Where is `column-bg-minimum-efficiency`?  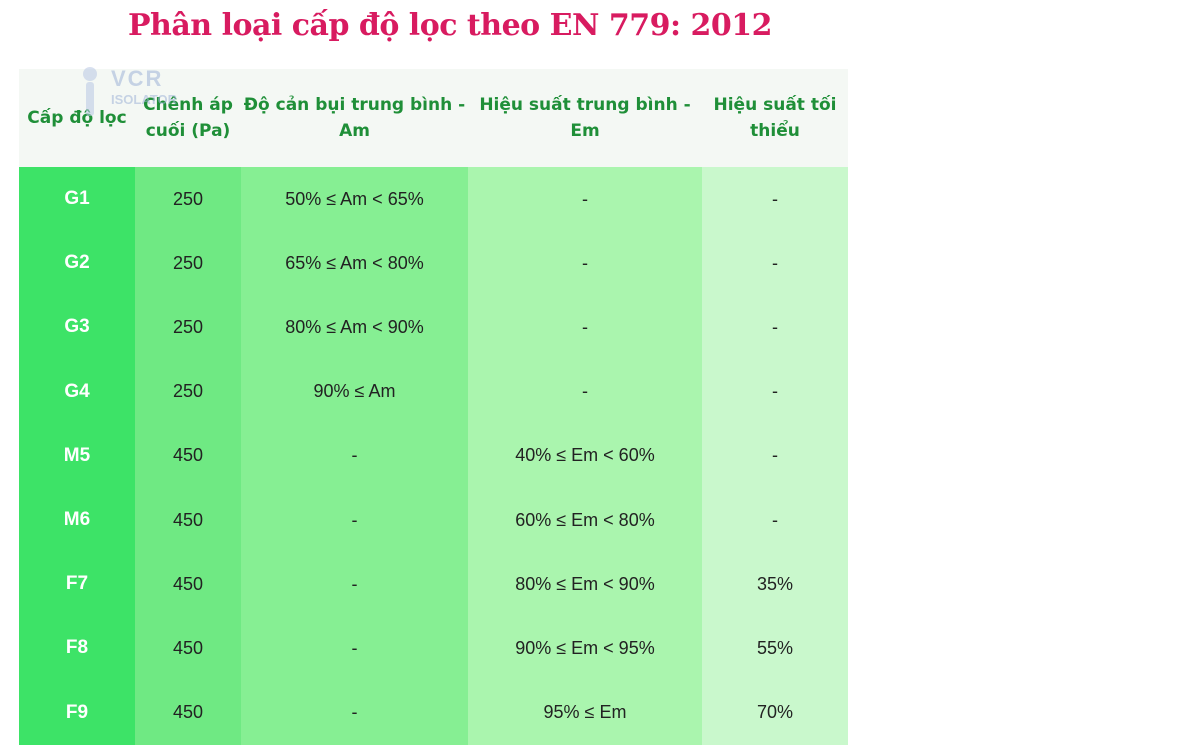 column-bg-minimum-efficiency is located at coordinates (775, 456).